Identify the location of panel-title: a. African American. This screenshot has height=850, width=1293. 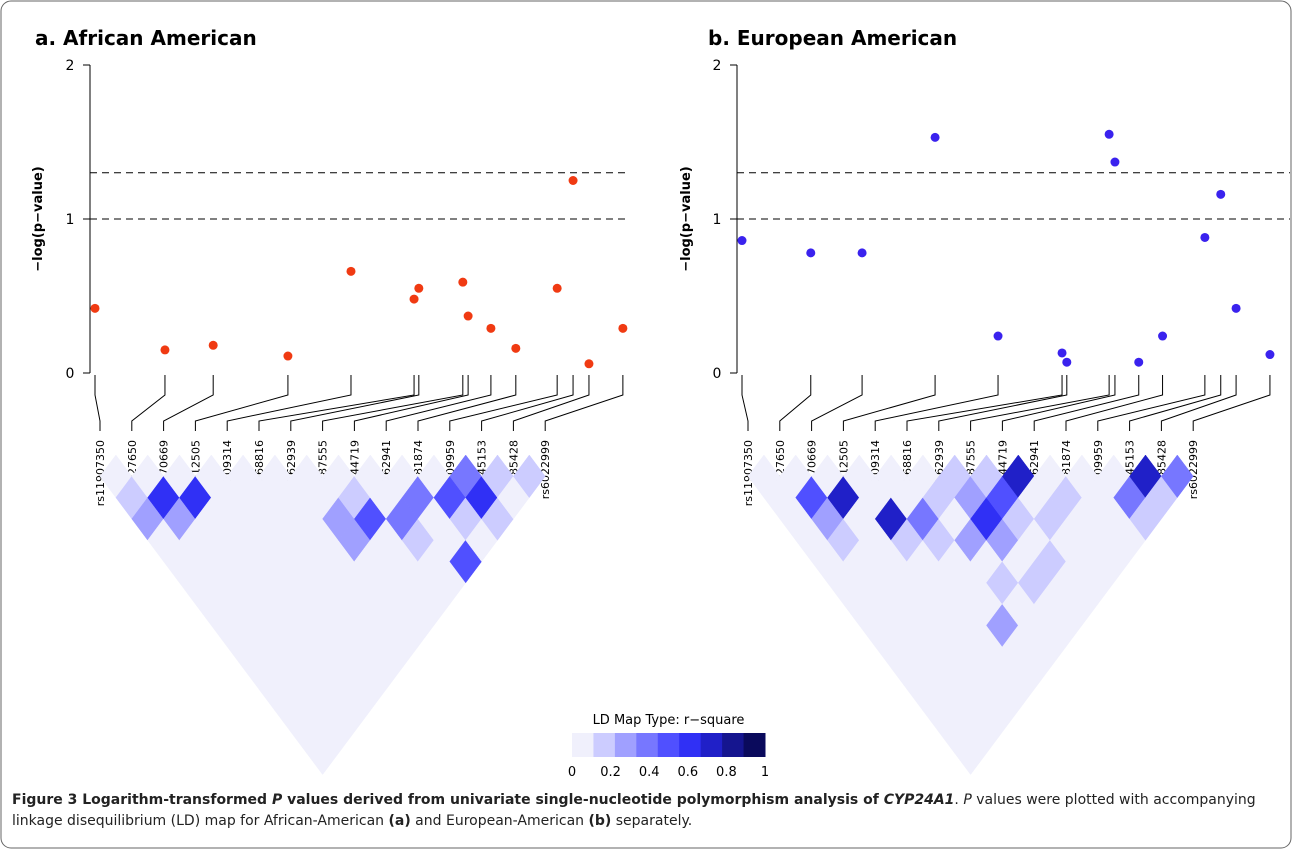
(146, 38).